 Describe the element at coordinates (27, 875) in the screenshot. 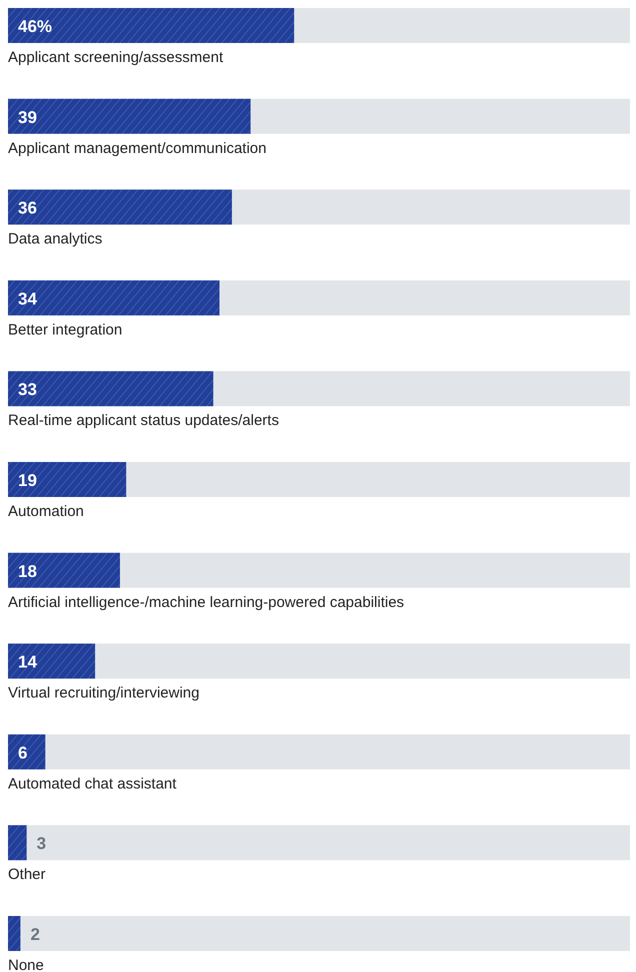

I see `y-tick-label: Other` at that location.